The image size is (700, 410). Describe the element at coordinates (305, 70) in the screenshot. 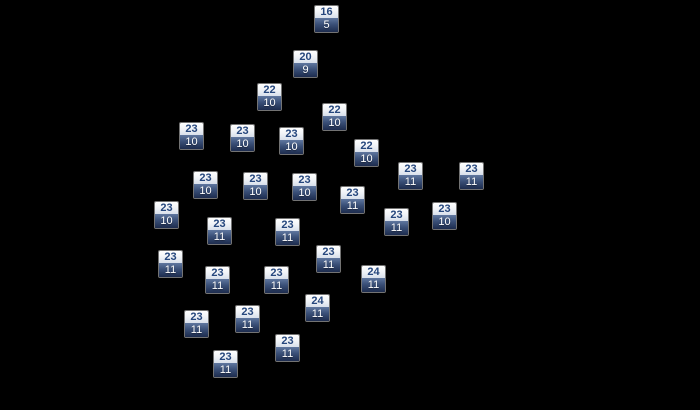

I see `low-temp-value: 9` at that location.